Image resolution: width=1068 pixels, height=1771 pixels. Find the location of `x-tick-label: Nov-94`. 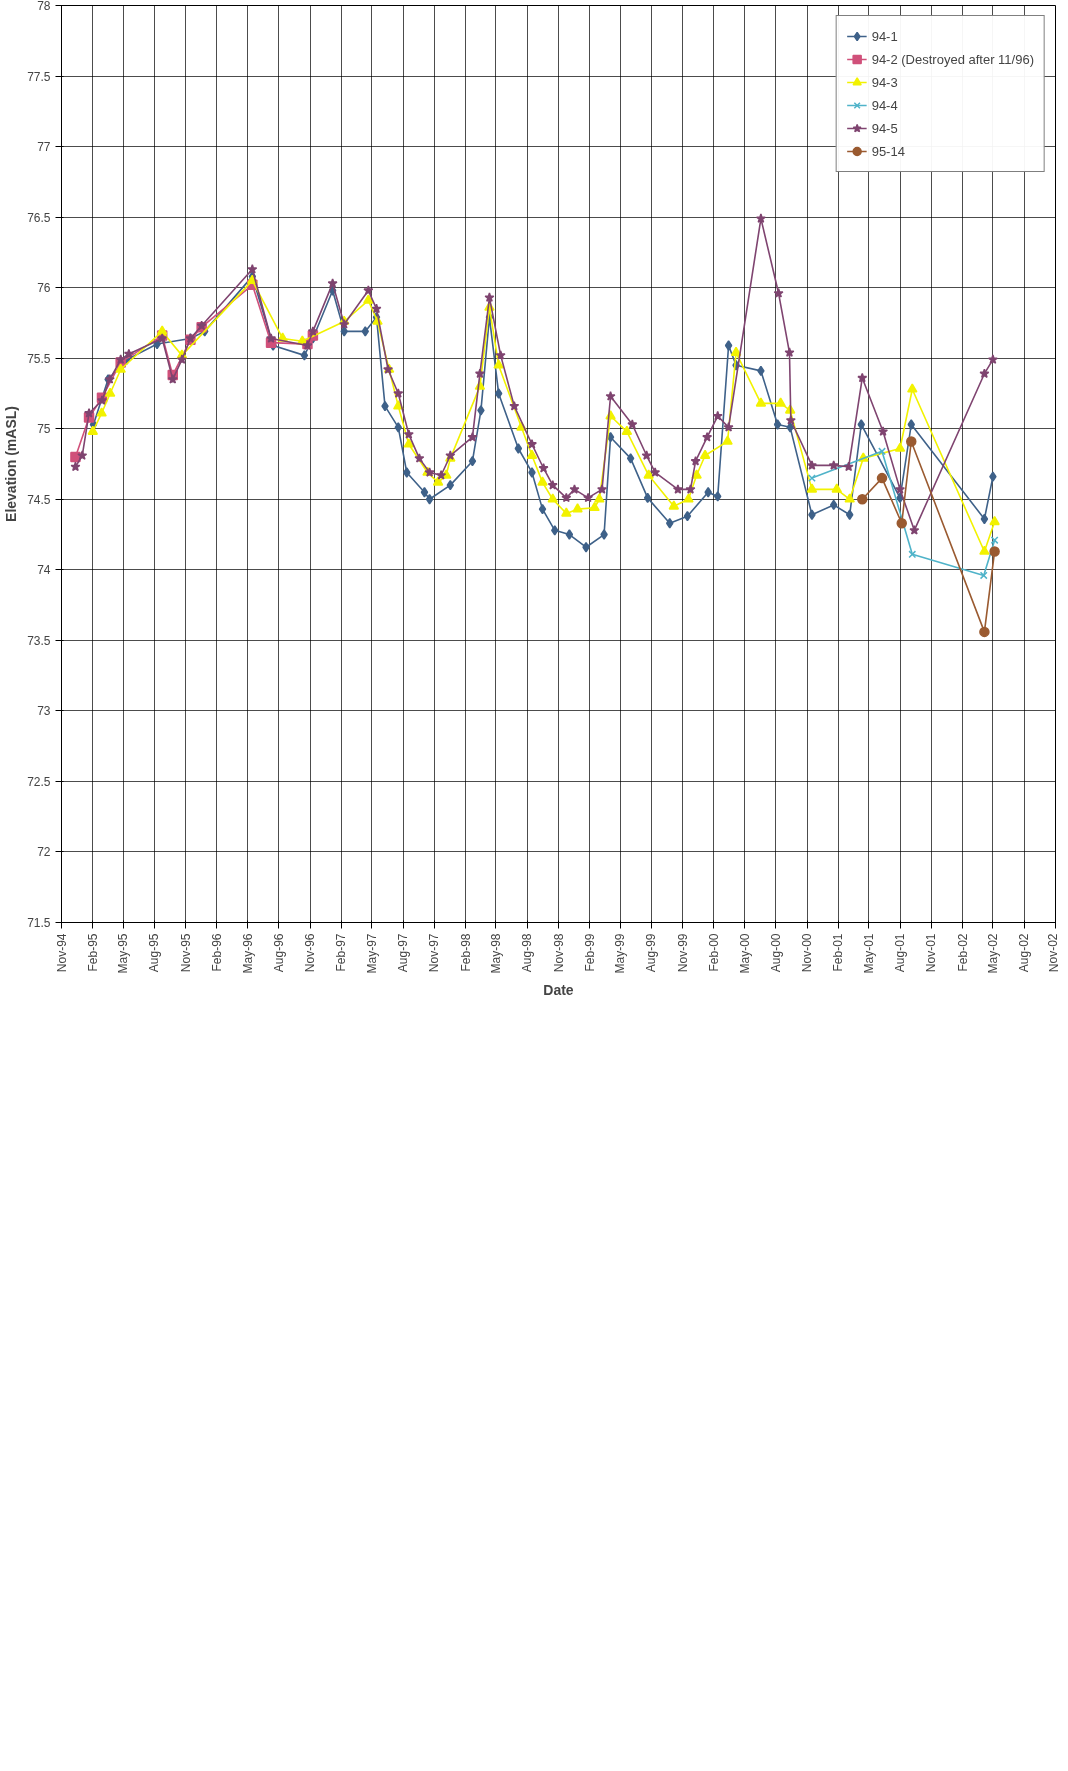

x-tick-label: Nov-94 is located at coordinates (61, 953).